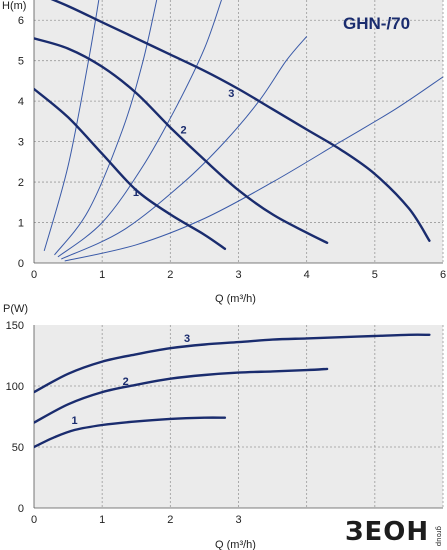 Image resolution: width=447 pixels, height=550 pixels. I want to click on series-2-line, so click(181, 395).